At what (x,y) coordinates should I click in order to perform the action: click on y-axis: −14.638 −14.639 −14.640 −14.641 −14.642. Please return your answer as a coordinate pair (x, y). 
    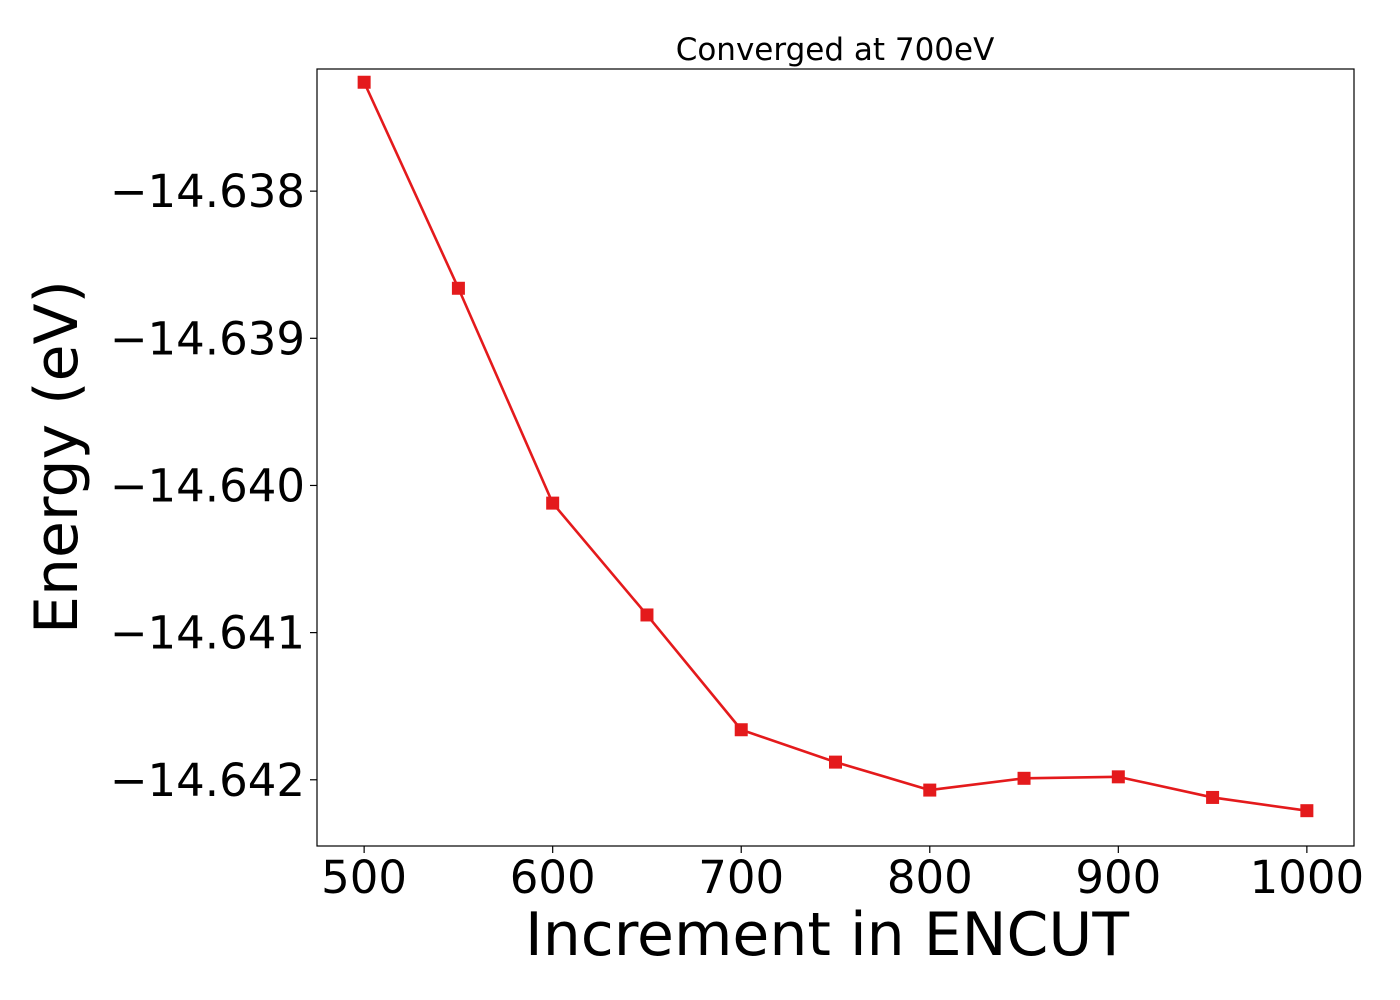
    Looking at the image, I should click on (213, 486).